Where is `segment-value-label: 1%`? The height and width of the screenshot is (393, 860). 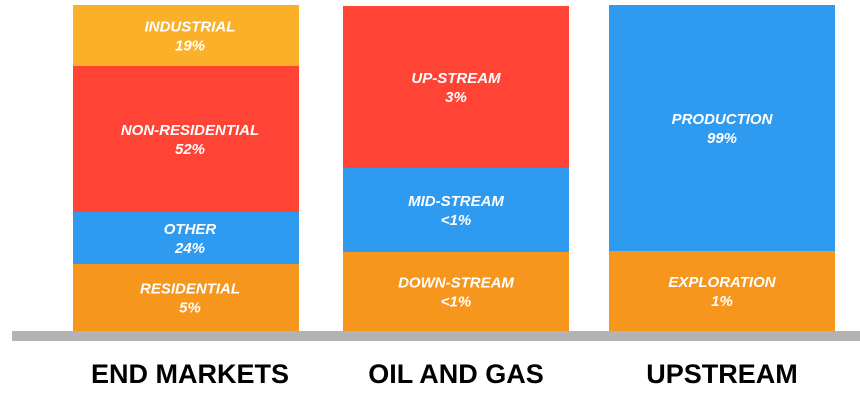 segment-value-label: 1% is located at coordinates (722, 301).